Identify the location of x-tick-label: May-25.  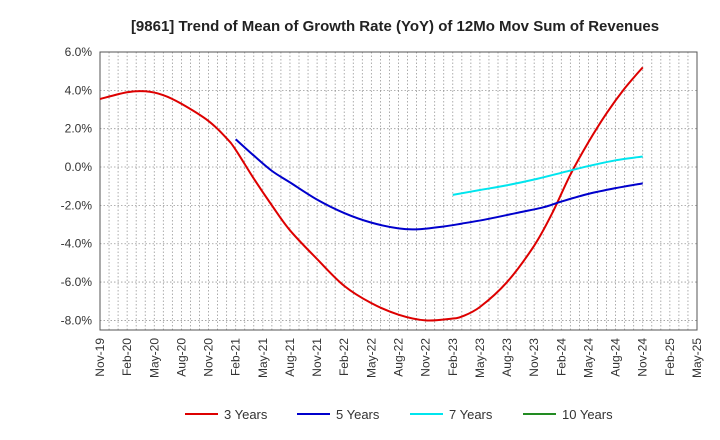
(697, 358).